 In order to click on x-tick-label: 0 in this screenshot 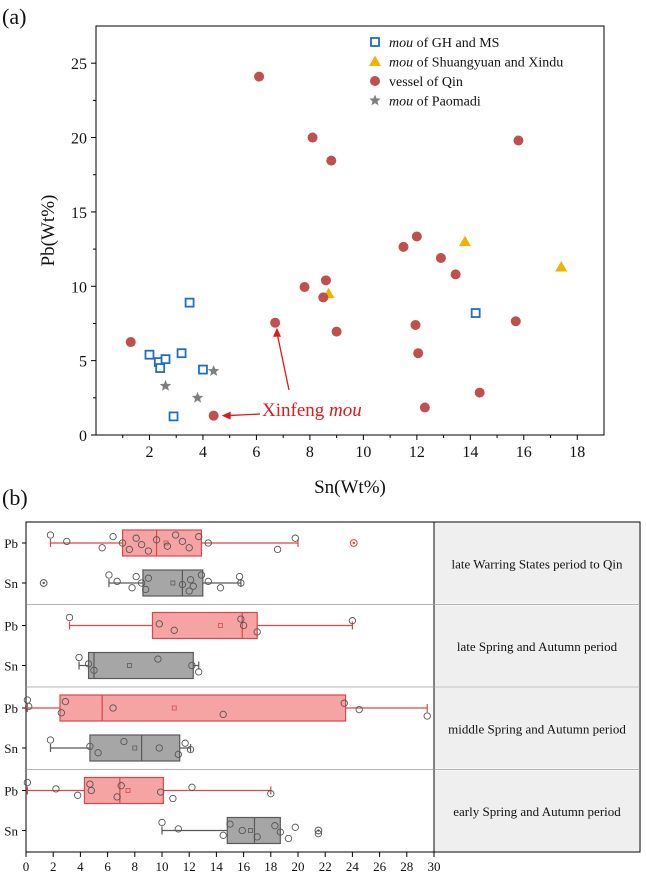, I will do `click(26, 866)`.